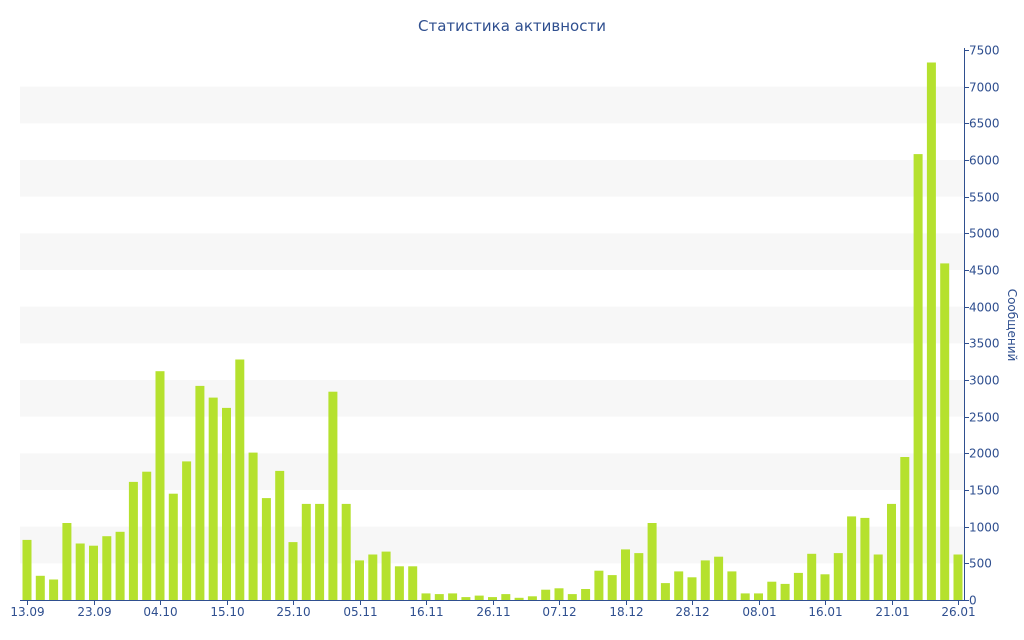  Describe the element at coordinates (759, 612) in the screenshot. I see `x-tick-label: 08.01` at that location.